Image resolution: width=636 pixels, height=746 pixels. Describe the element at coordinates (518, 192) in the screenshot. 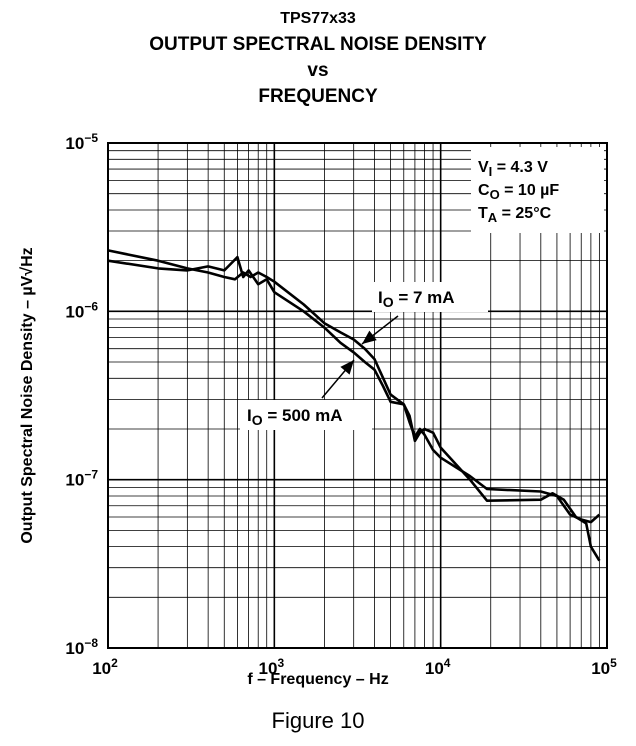

I see `condition-text: CO = 10 µF` at that location.